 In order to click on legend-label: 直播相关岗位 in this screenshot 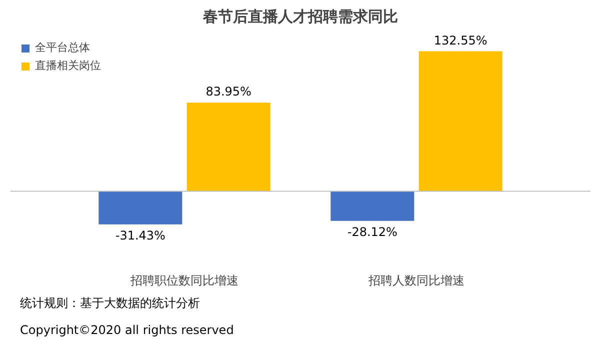, I will do `click(68, 65)`.